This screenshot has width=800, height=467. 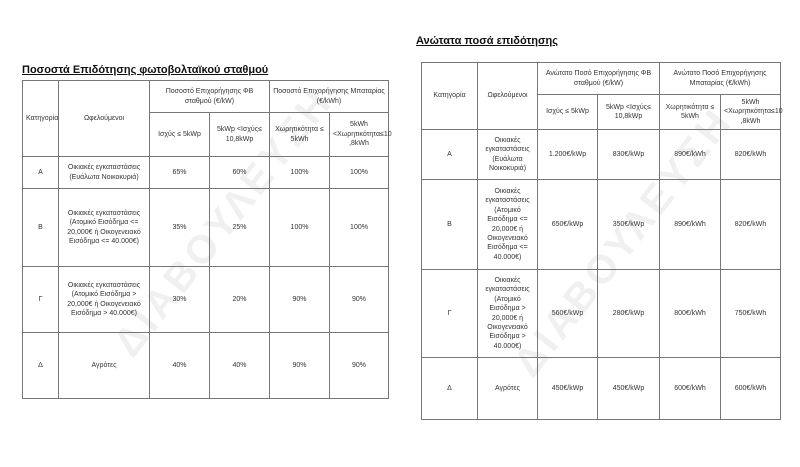 What do you see at coordinates (145, 70) in the screenshot?
I see `left-table-title: Ποσοστά Επιδότησης φωτοβολταϊκού σταθμού` at bounding box center [145, 70].